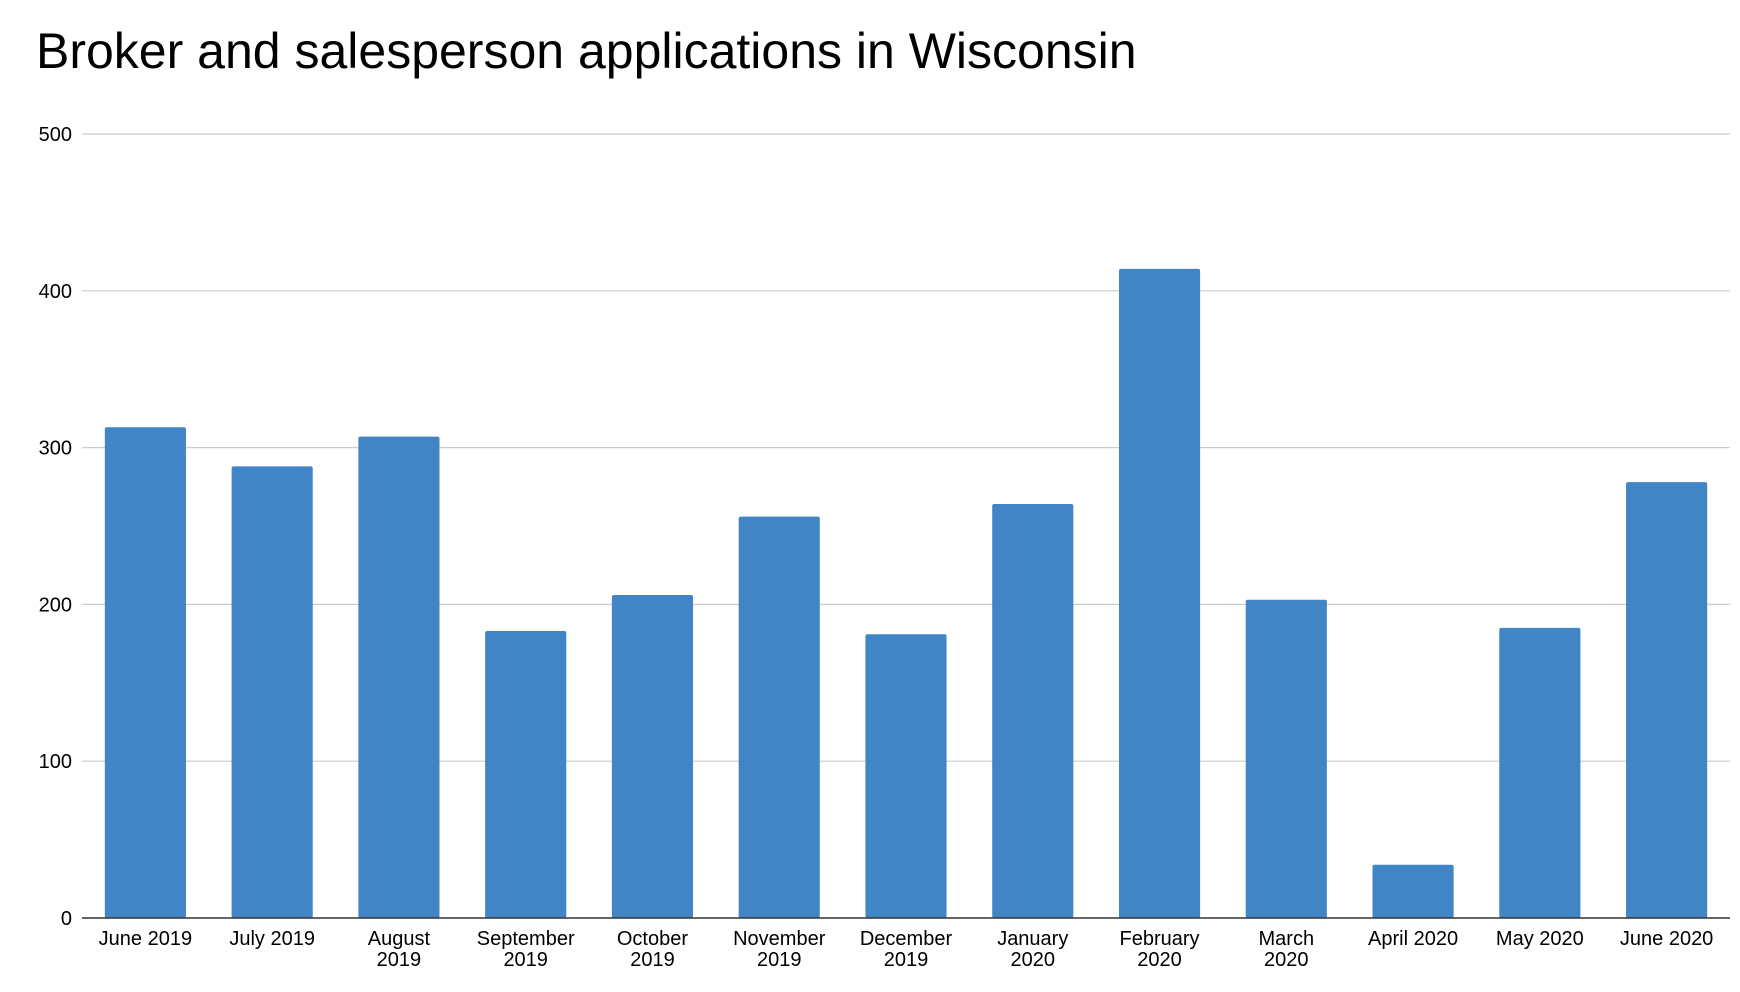  I want to click on x-tick-label: October 2019, so click(652, 949).